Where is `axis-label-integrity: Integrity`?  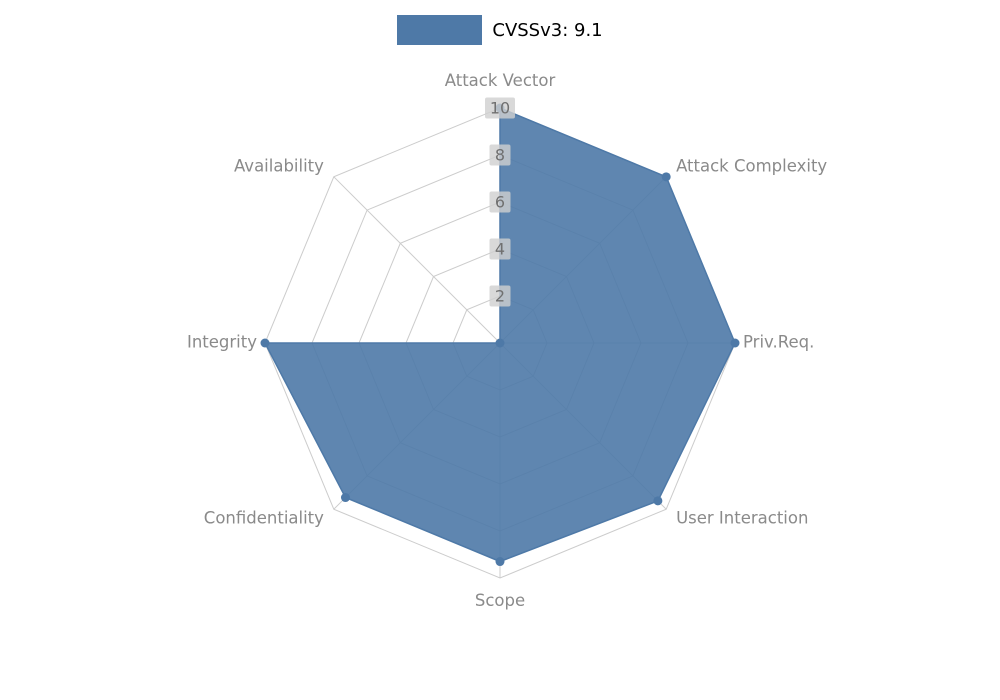 axis-label-integrity: Integrity is located at coordinates (222, 342).